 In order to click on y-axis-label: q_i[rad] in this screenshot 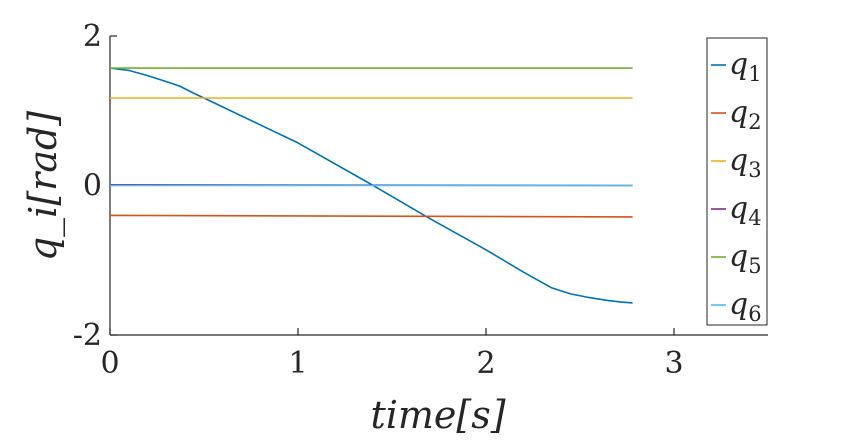, I will do `click(43, 186)`.